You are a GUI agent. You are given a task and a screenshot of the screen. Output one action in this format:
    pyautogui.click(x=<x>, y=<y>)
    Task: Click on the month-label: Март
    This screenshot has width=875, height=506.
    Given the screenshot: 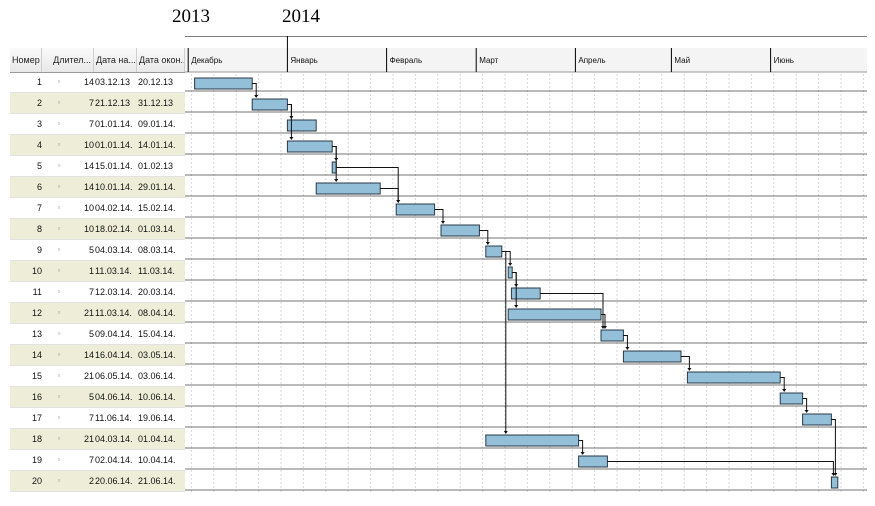 What is the action you would take?
    pyautogui.click(x=488, y=60)
    